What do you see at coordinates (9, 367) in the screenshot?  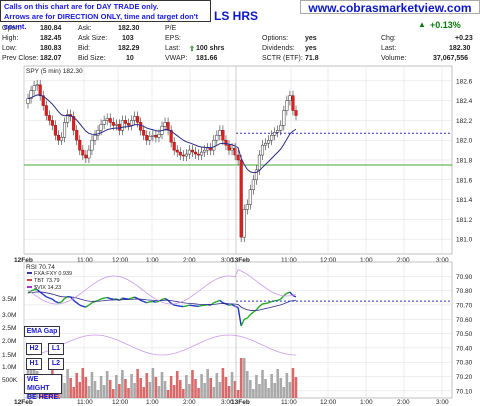 I see `volume-tick-label: 1.0M` at bounding box center [9, 367].